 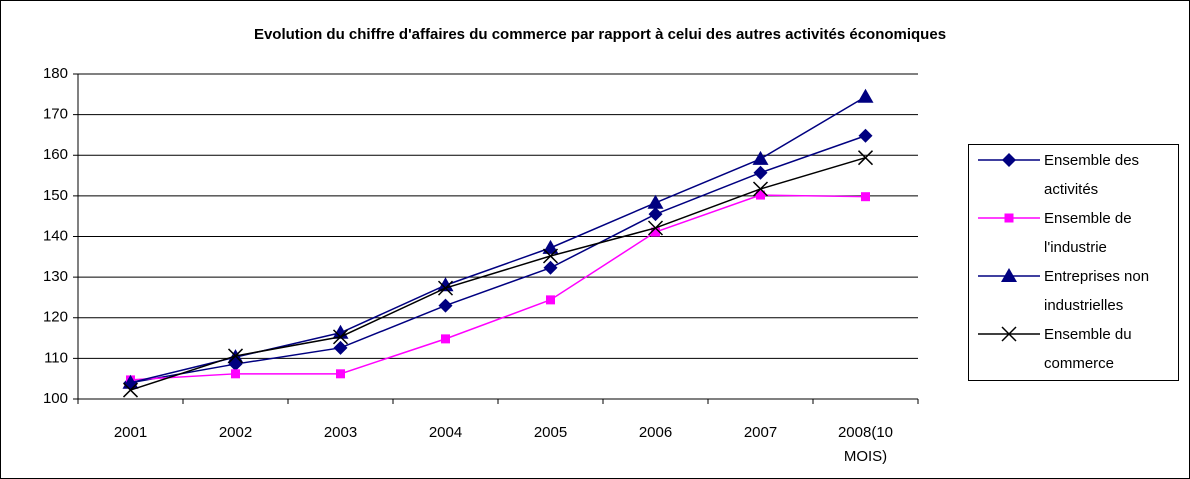 What do you see at coordinates (55, 317) in the screenshot?
I see `y-tick-label: 120` at bounding box center [55, 317].